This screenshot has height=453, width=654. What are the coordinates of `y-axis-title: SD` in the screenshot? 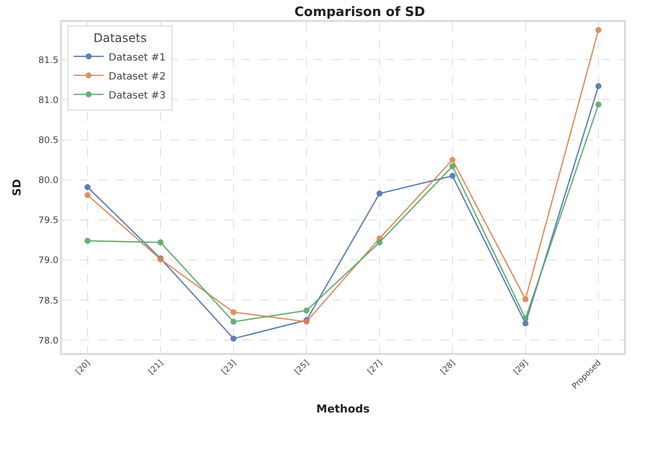 It's located at (17, 187).